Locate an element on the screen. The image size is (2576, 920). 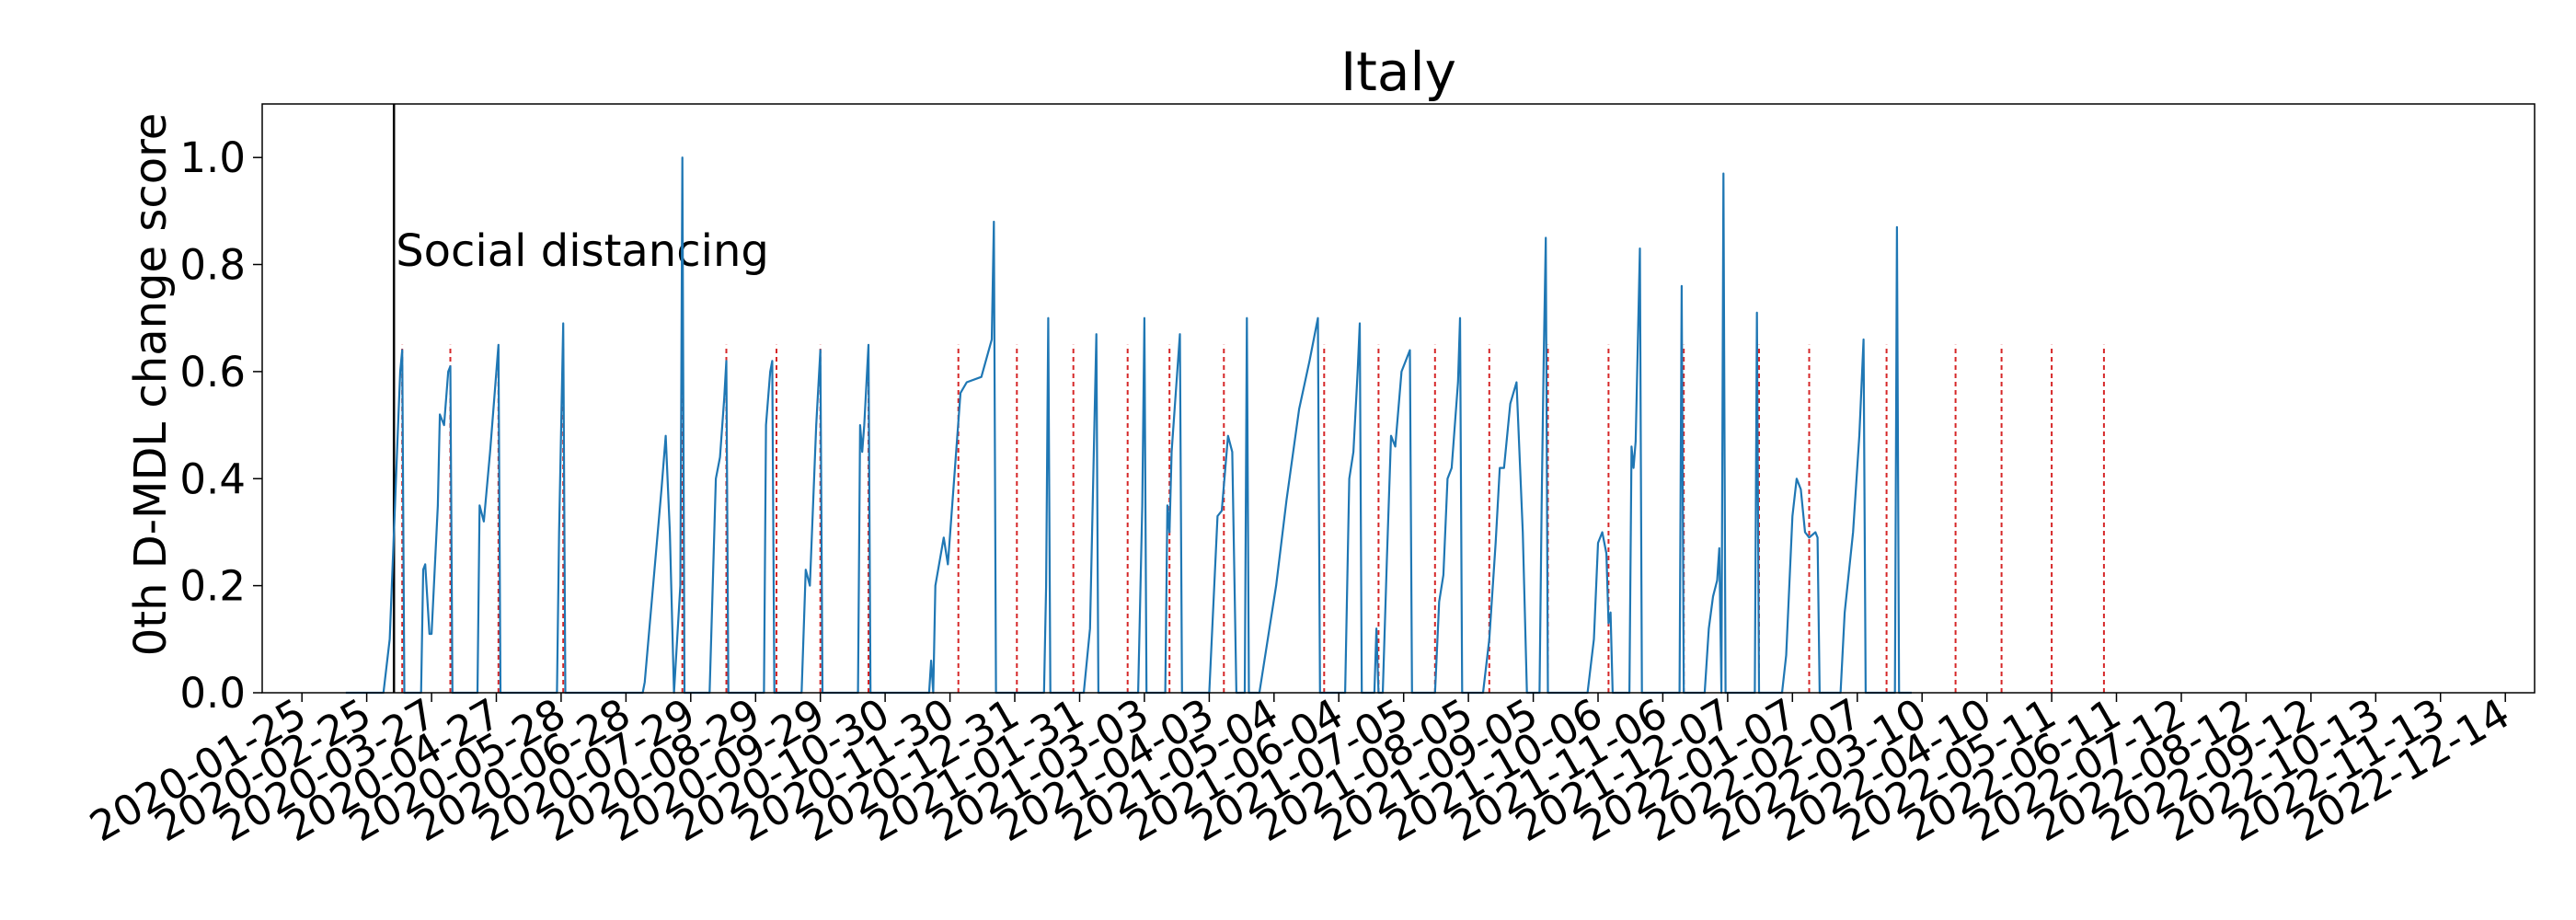
y-tick-label: 0.8 is located at coordinates (212, 265).